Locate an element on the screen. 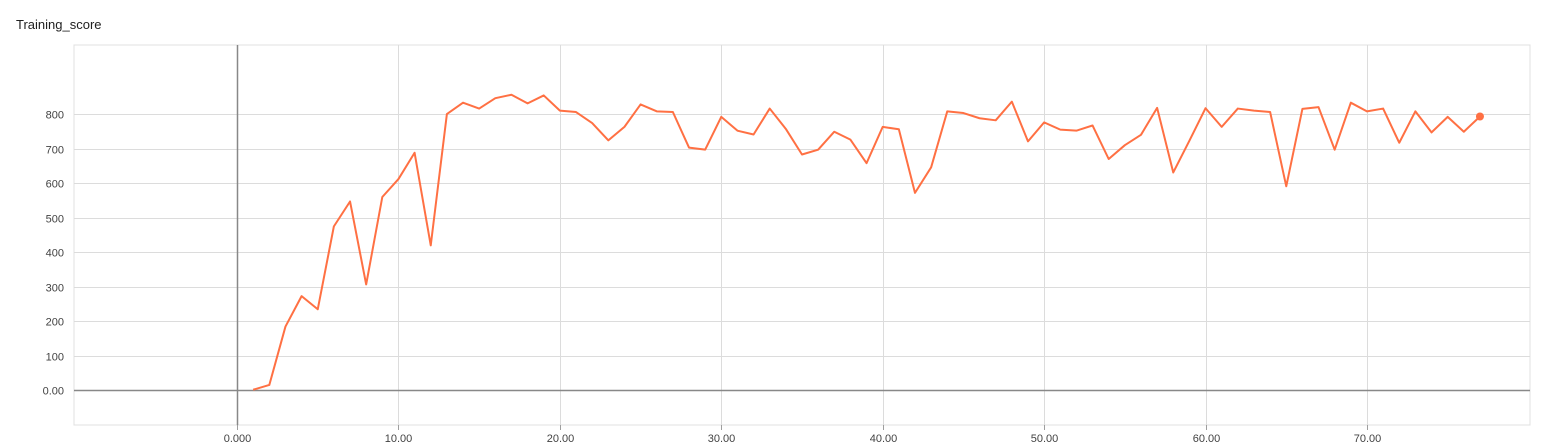 This screenshot has height=448, width=1542. last-point-marker is located at coordinates (1479, 116).